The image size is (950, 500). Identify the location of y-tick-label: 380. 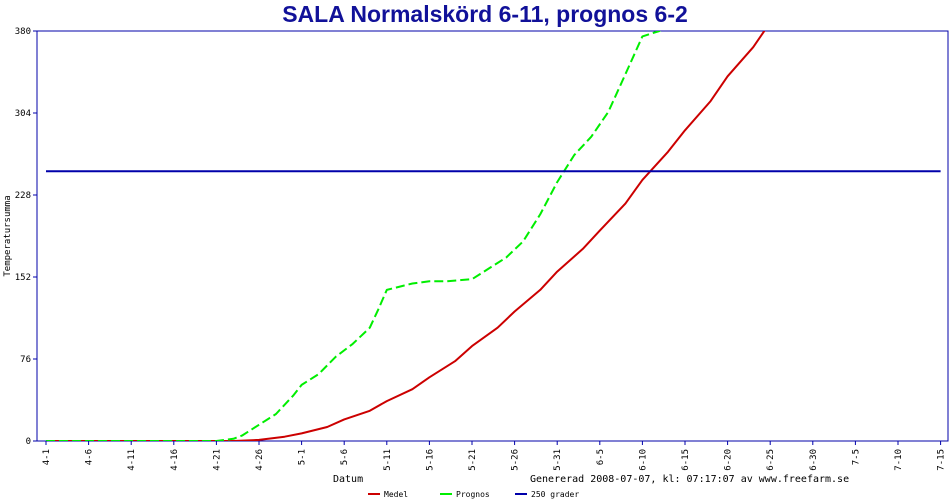
(23, 32).